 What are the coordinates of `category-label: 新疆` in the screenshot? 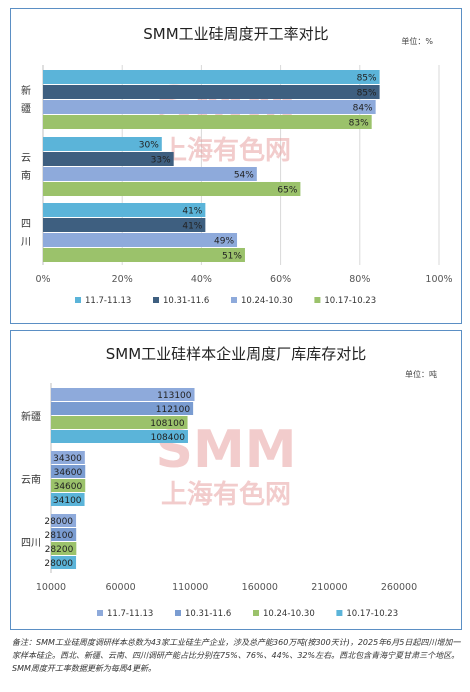 It's located at (31, 416).